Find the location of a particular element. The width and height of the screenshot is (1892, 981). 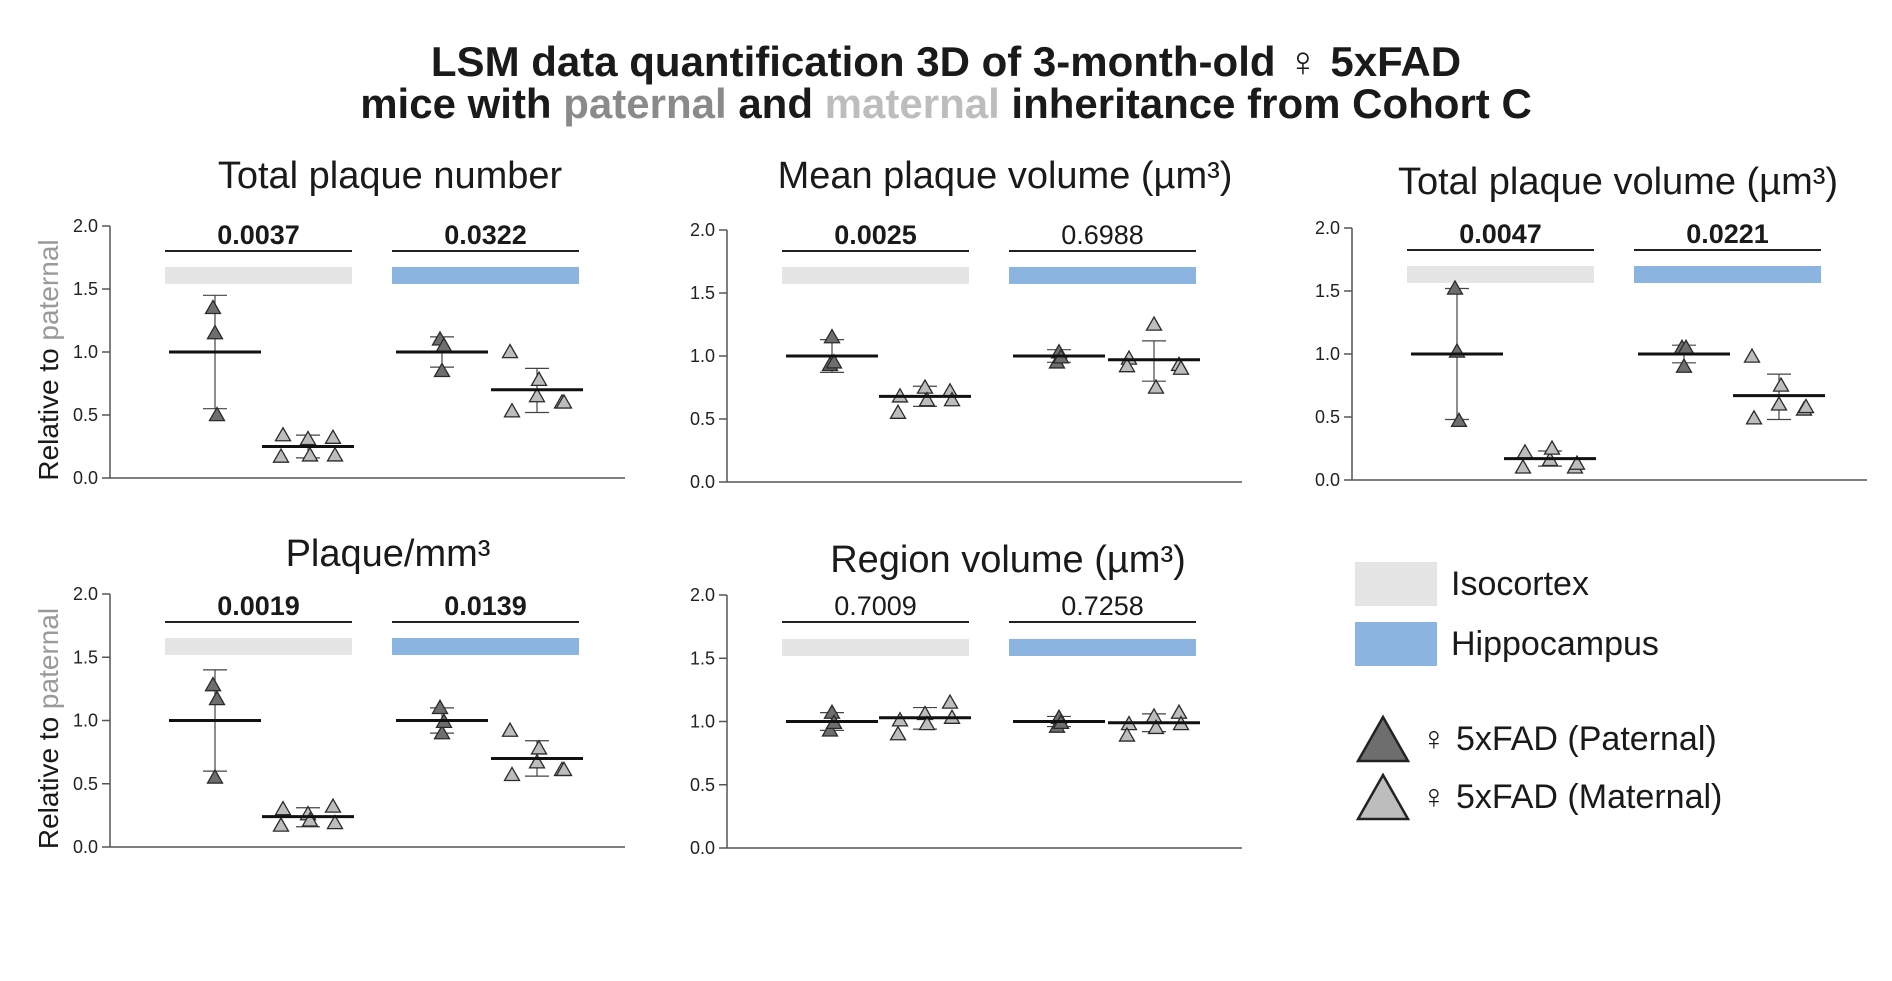

panel-title-1: Total plaque number is located at coordinates (390, 176).